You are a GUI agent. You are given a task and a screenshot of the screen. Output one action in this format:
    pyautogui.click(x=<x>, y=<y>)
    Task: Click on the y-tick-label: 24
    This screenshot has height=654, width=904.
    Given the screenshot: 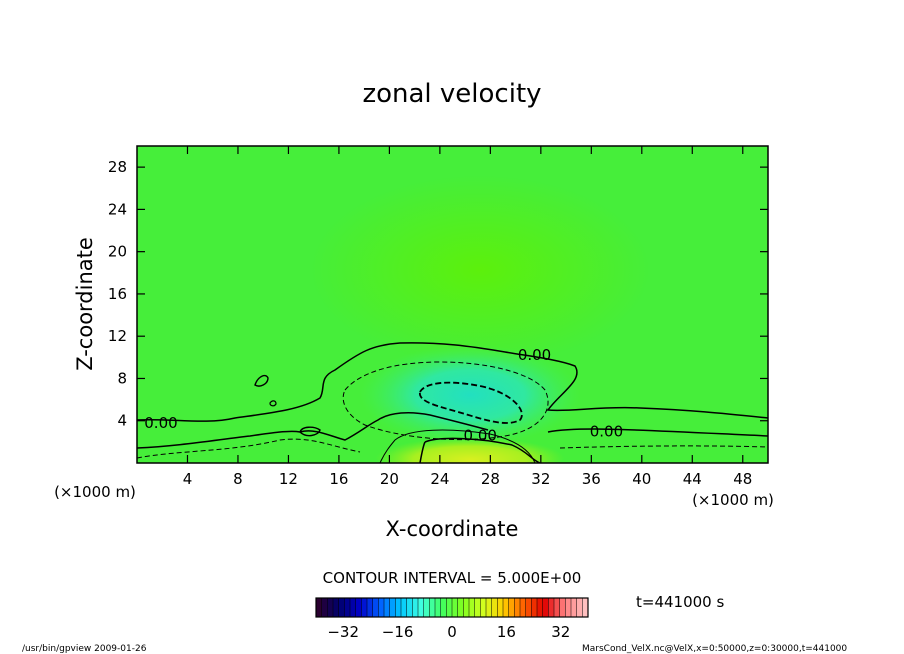 What is the action you would take?
    pyautogui.click(x=117, y=209)
    